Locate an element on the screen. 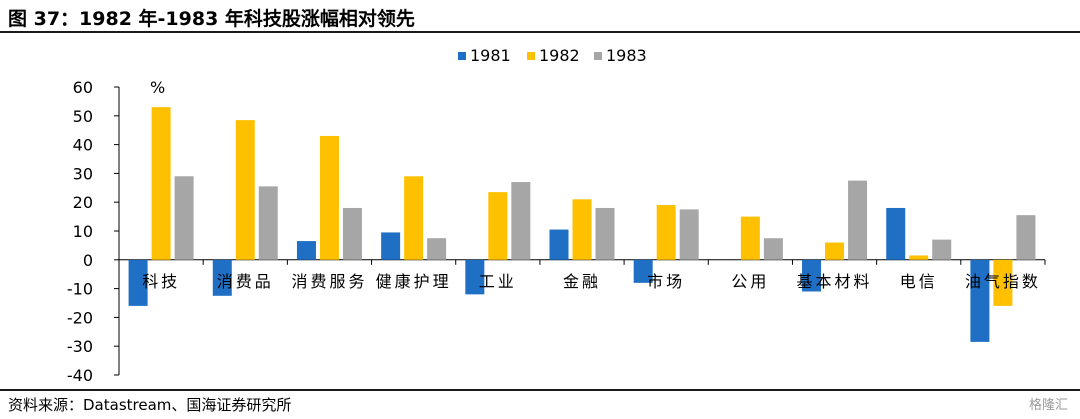  category-label: 基本材料 is located at coordinates (835, 281).